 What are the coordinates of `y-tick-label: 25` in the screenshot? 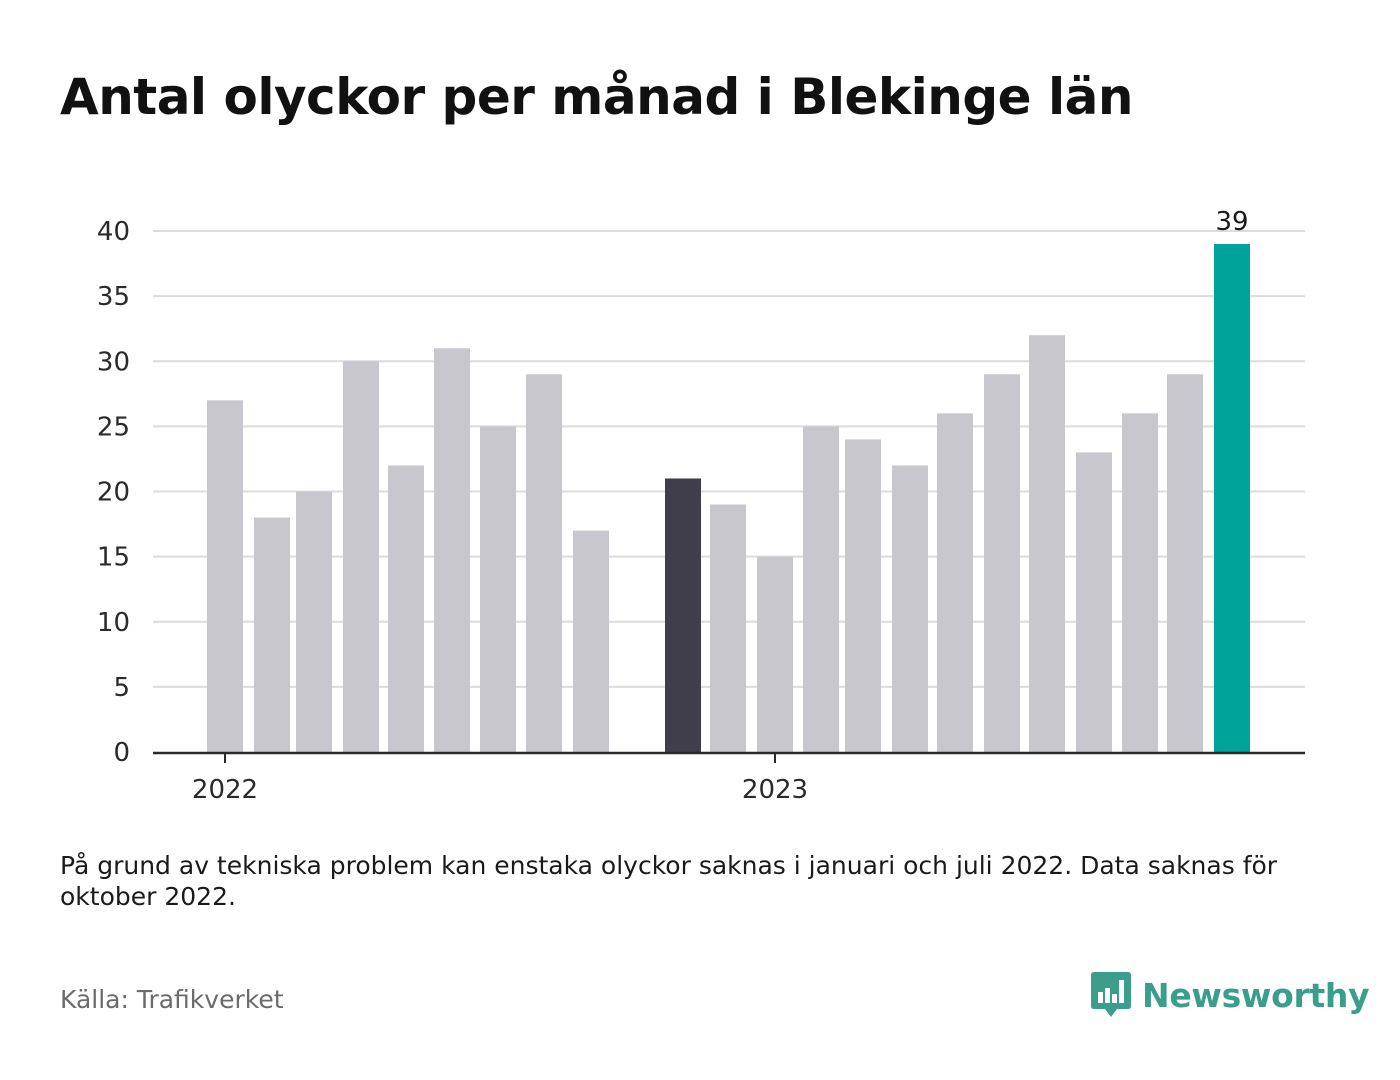 It's located at (113, 427).